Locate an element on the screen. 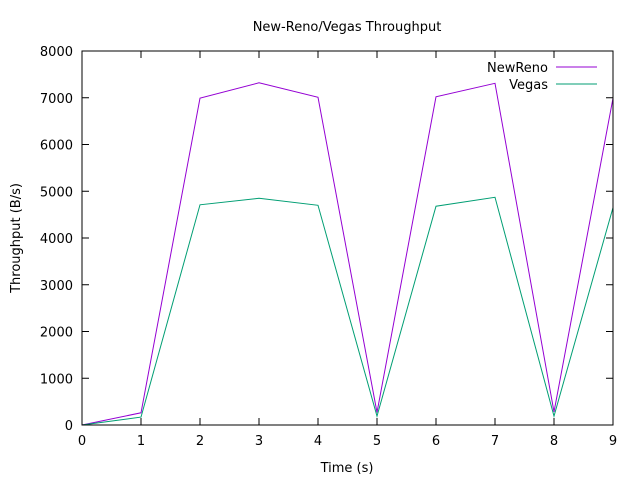 The image size is (640, 480). y-tick-label: 4000 is located at coordinates (56, 239).